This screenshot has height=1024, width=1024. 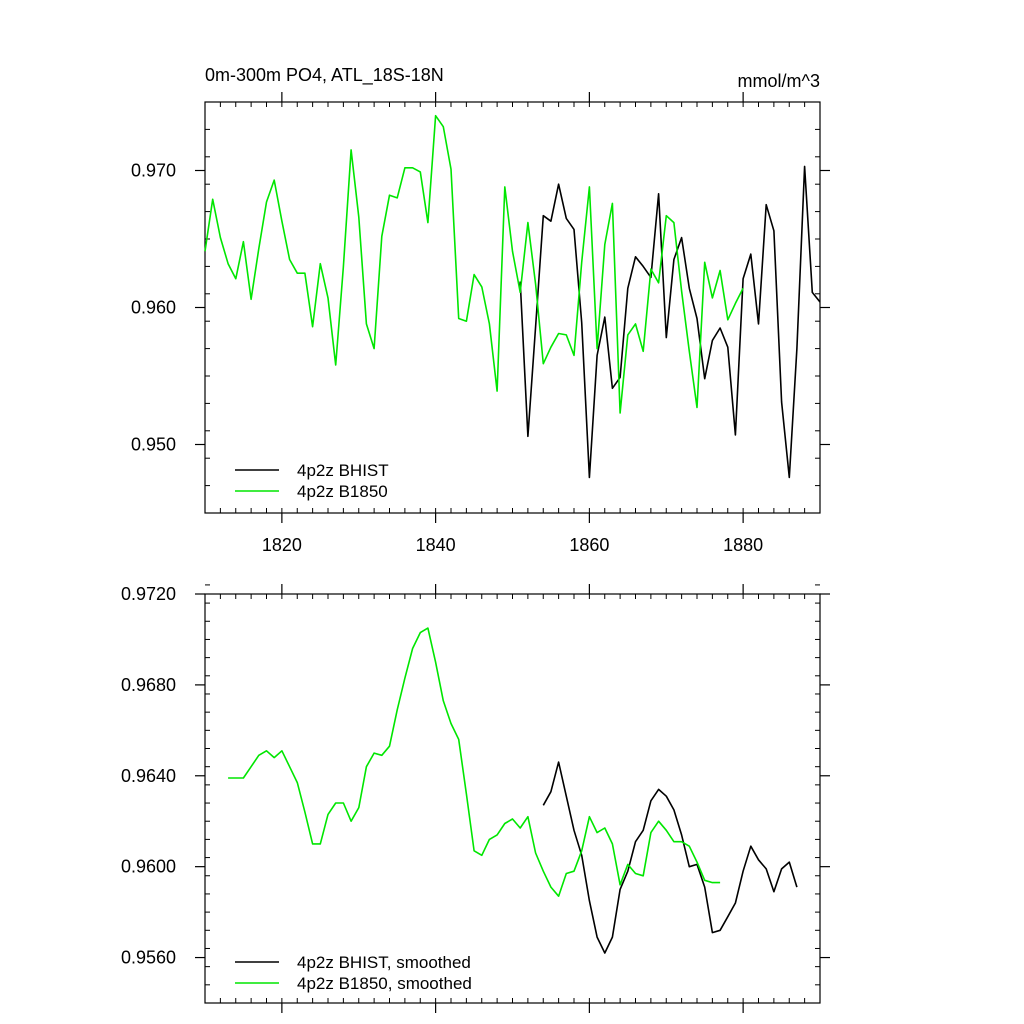 I want to click on y-tick-label: 0.9560, so click(x=148, y=958).